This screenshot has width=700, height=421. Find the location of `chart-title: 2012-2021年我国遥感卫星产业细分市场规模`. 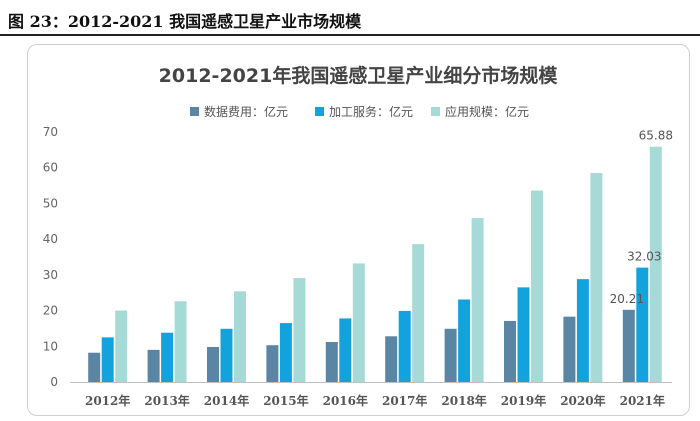

chart-title: 2012-2021年我国遥感卫星产业细分市场规模 is located at coordinates (359, 75).